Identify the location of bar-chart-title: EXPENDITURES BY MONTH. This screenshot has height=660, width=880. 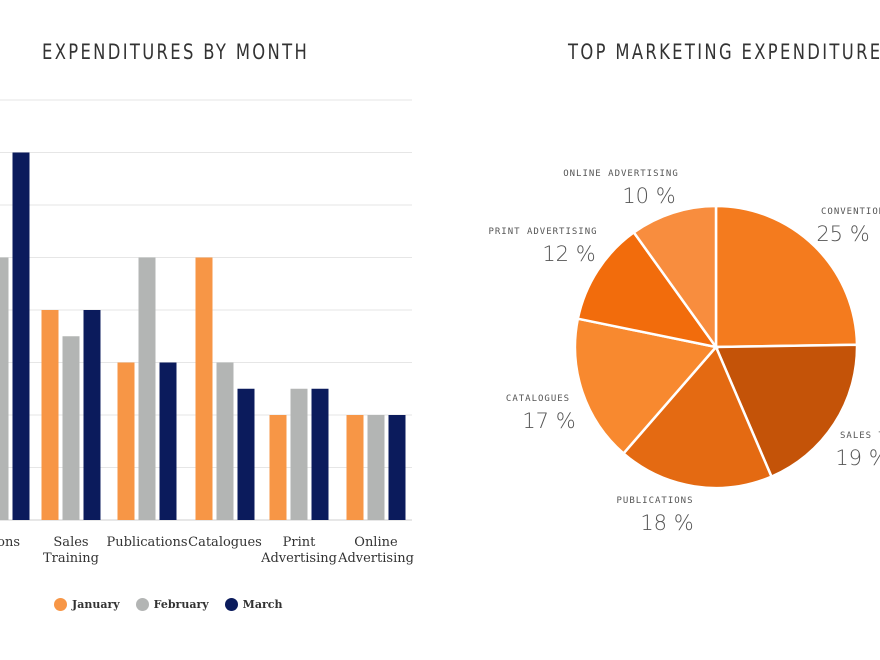
(176, 52).